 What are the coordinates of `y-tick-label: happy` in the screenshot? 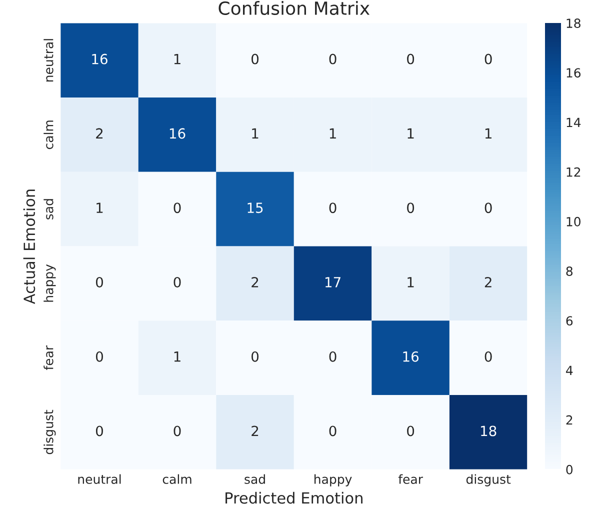 It's located at (50, 283).